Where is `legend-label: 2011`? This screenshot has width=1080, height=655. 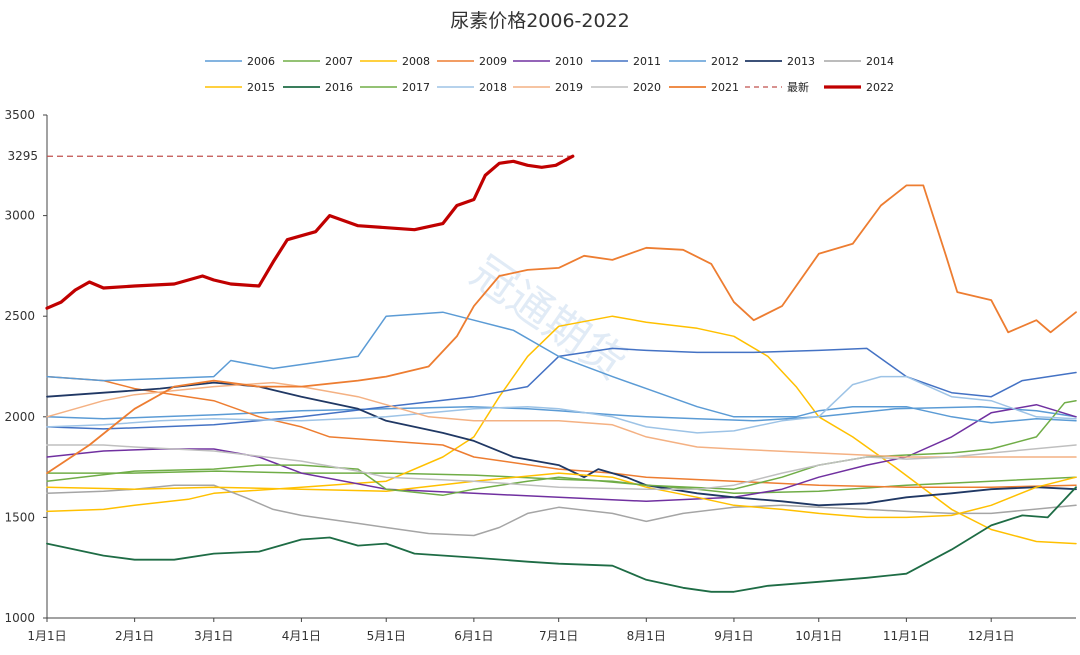 legend-label: 2011 is located at coordinates (647, 61).